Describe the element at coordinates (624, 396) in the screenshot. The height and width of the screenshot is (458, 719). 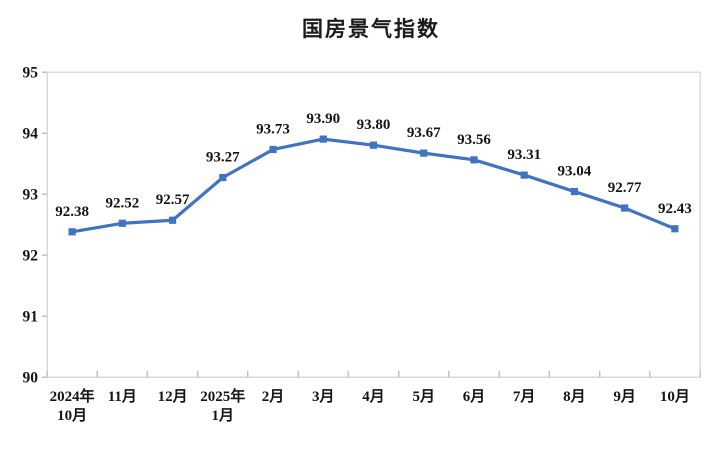
I see `x-axis-category-label: 9月` at that location.